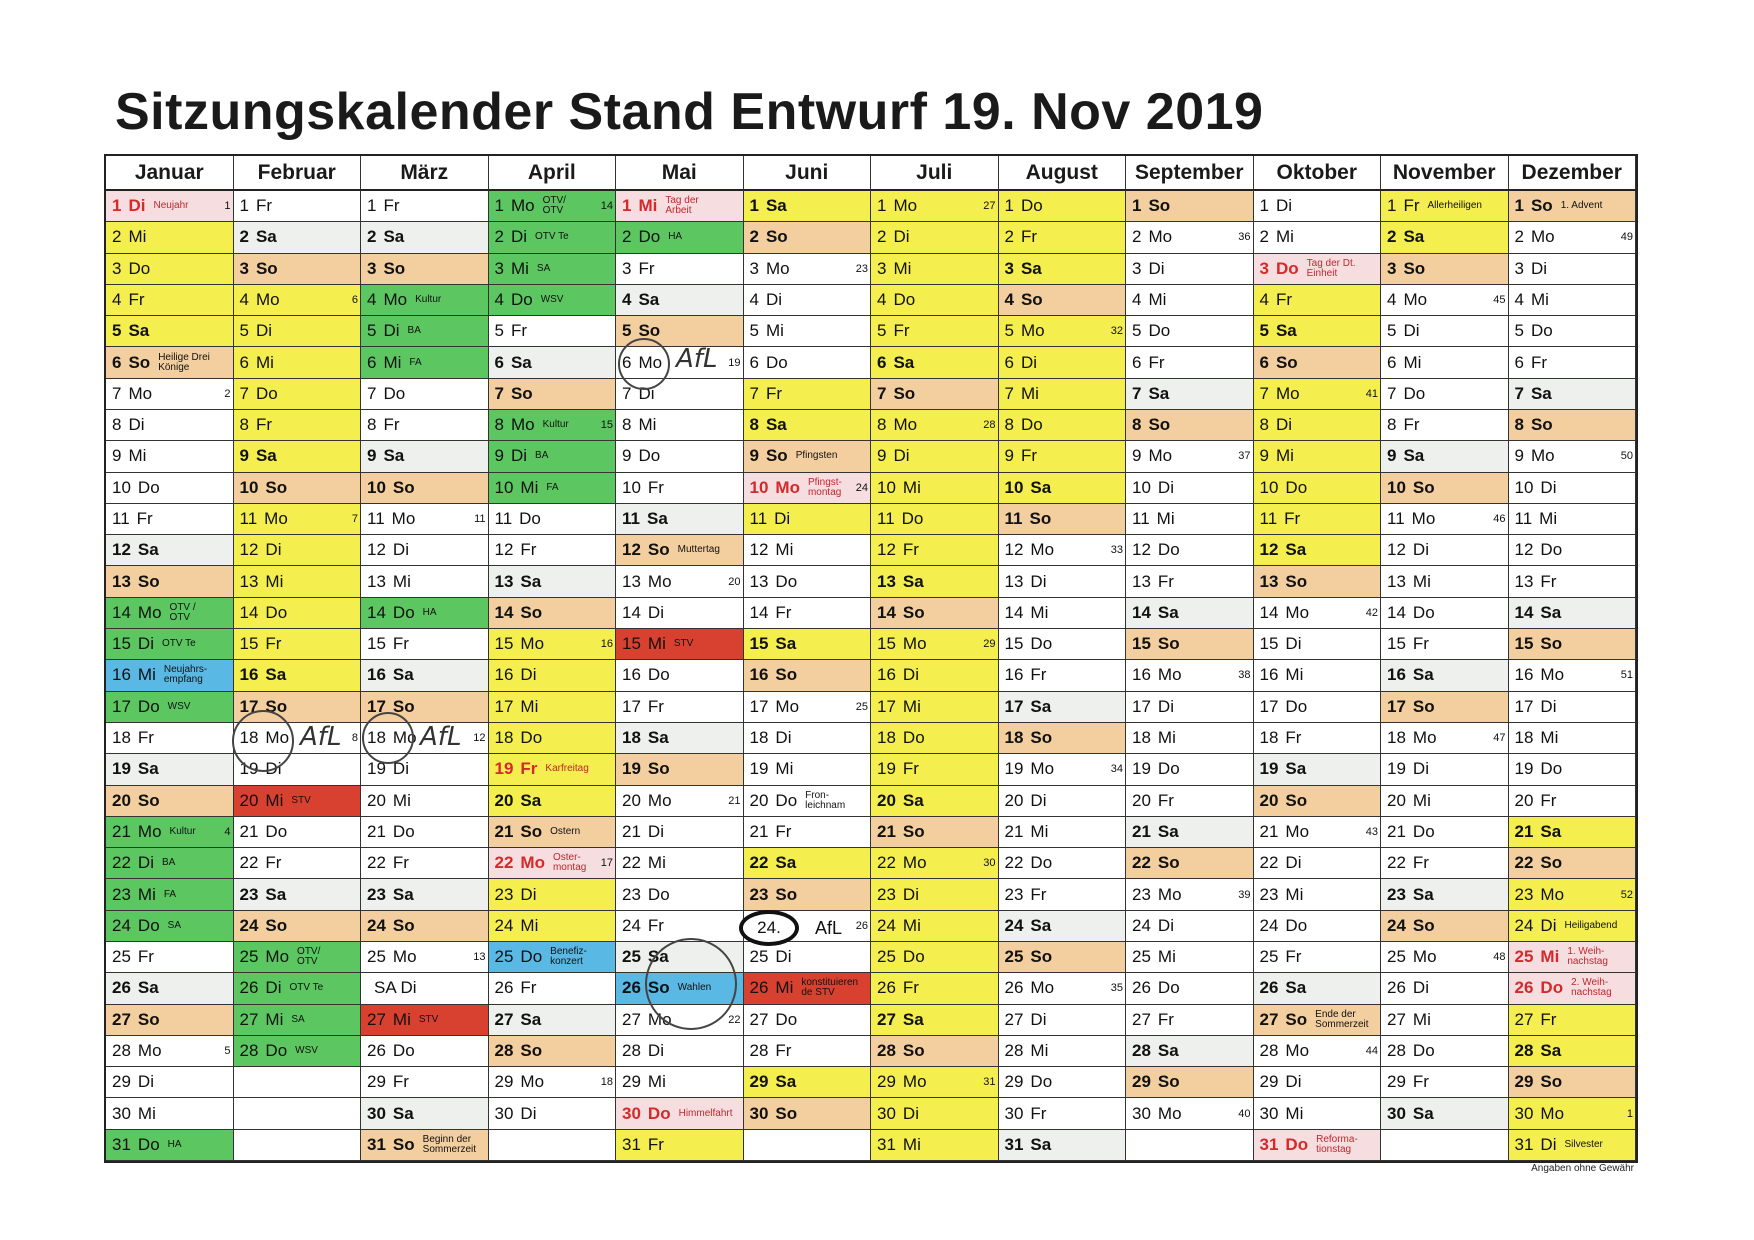 This screenshot has height=1240, width=1754. I want to click on day-number: 2, so click(754, 237).